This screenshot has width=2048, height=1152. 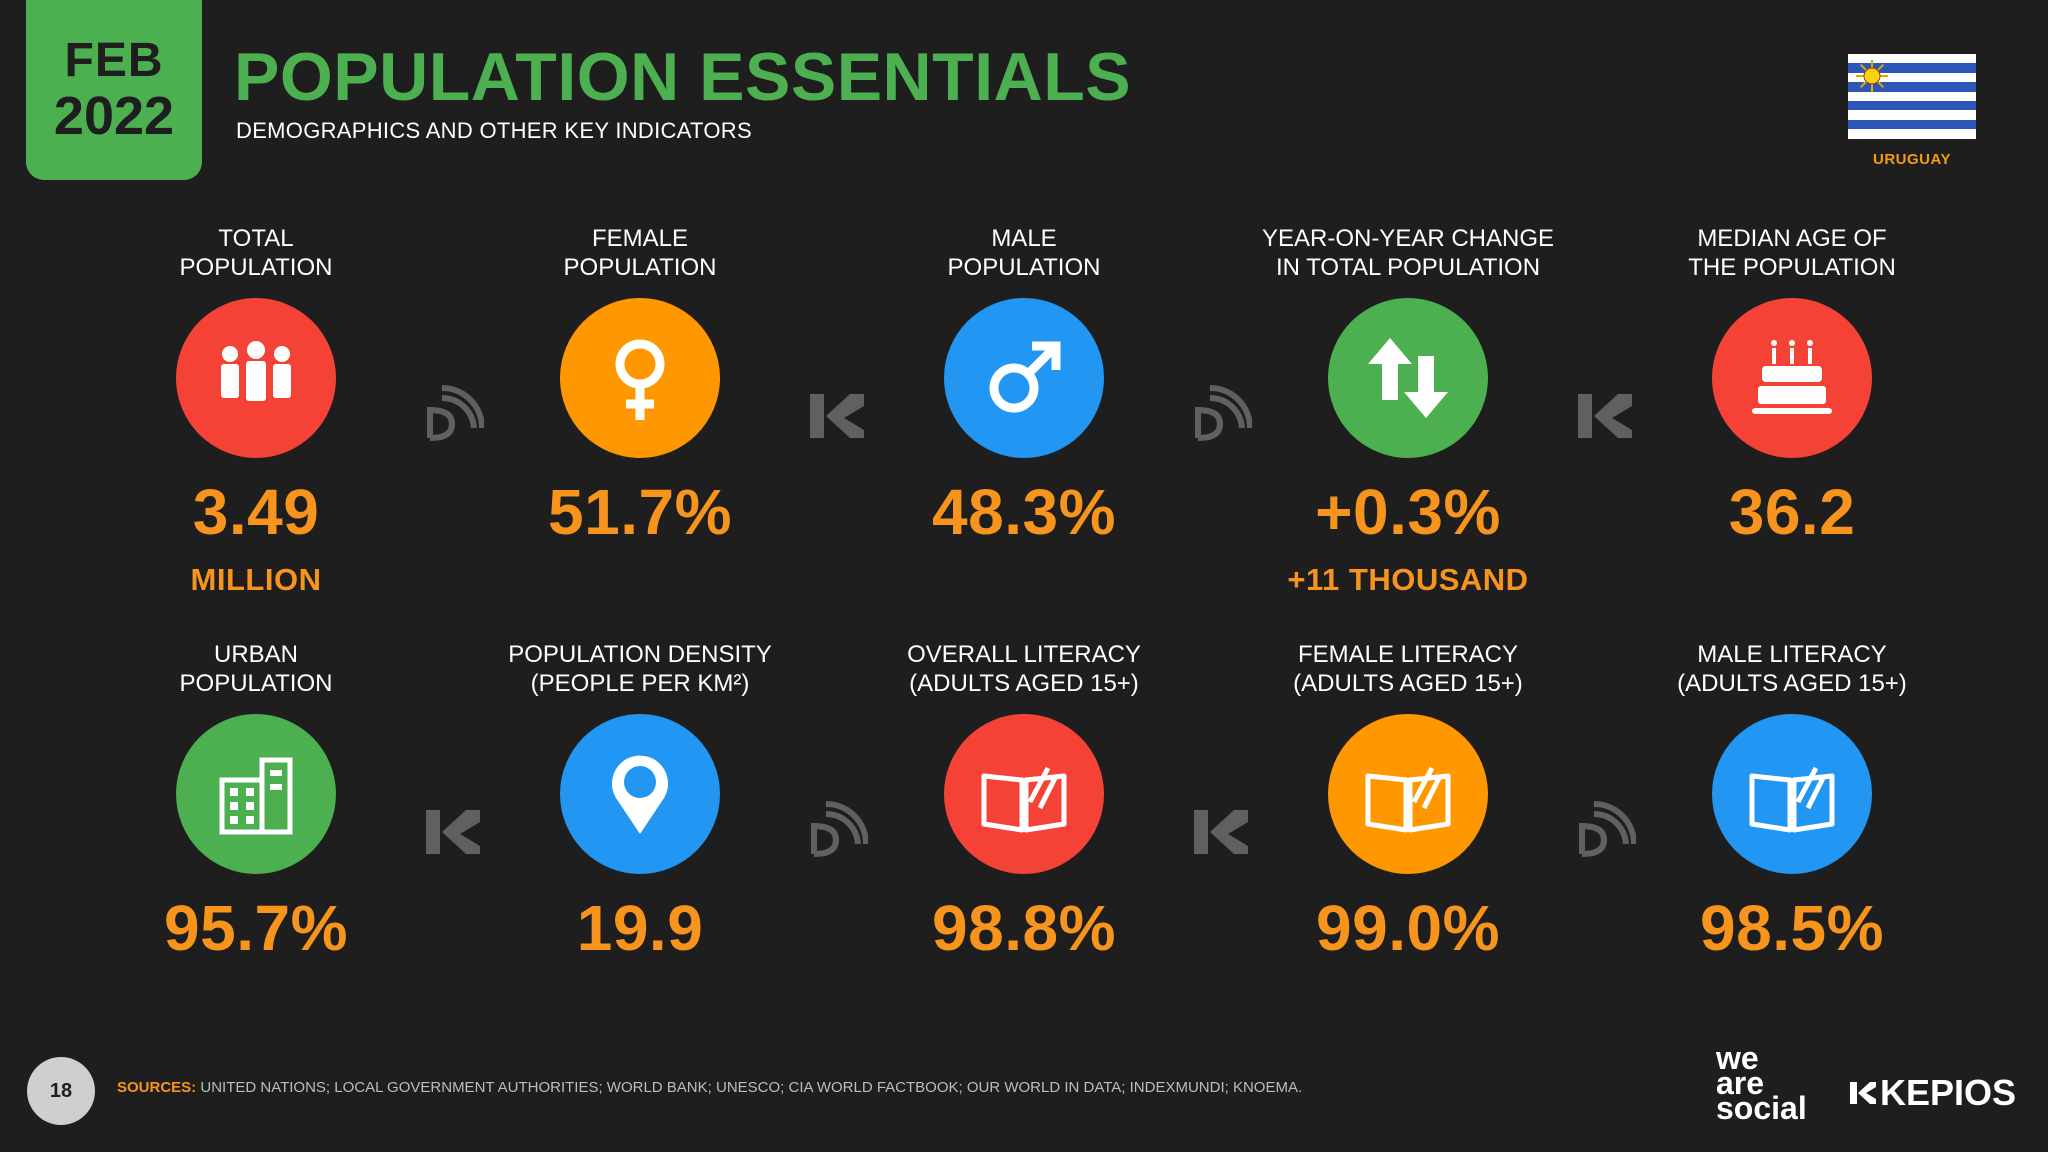 What do you see at coordinates (1933, 1093) in the screenshot?
I see `kepios-logo: KEPIOS` at bounding box center [1933, 1093].